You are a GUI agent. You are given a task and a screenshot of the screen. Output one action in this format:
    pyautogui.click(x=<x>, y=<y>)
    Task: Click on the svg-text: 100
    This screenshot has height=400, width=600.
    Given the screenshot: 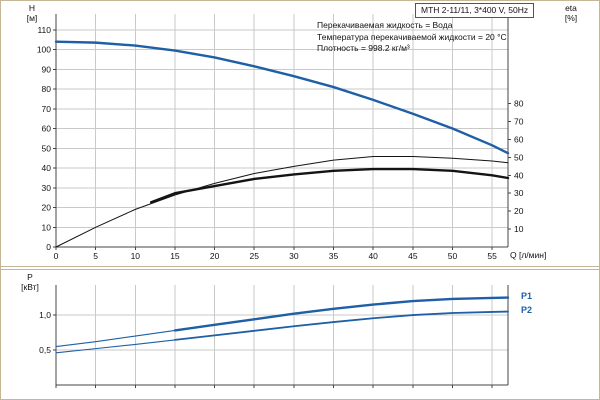 What is the action you would take?
    pyautogui.click(x=44, y=50)
    